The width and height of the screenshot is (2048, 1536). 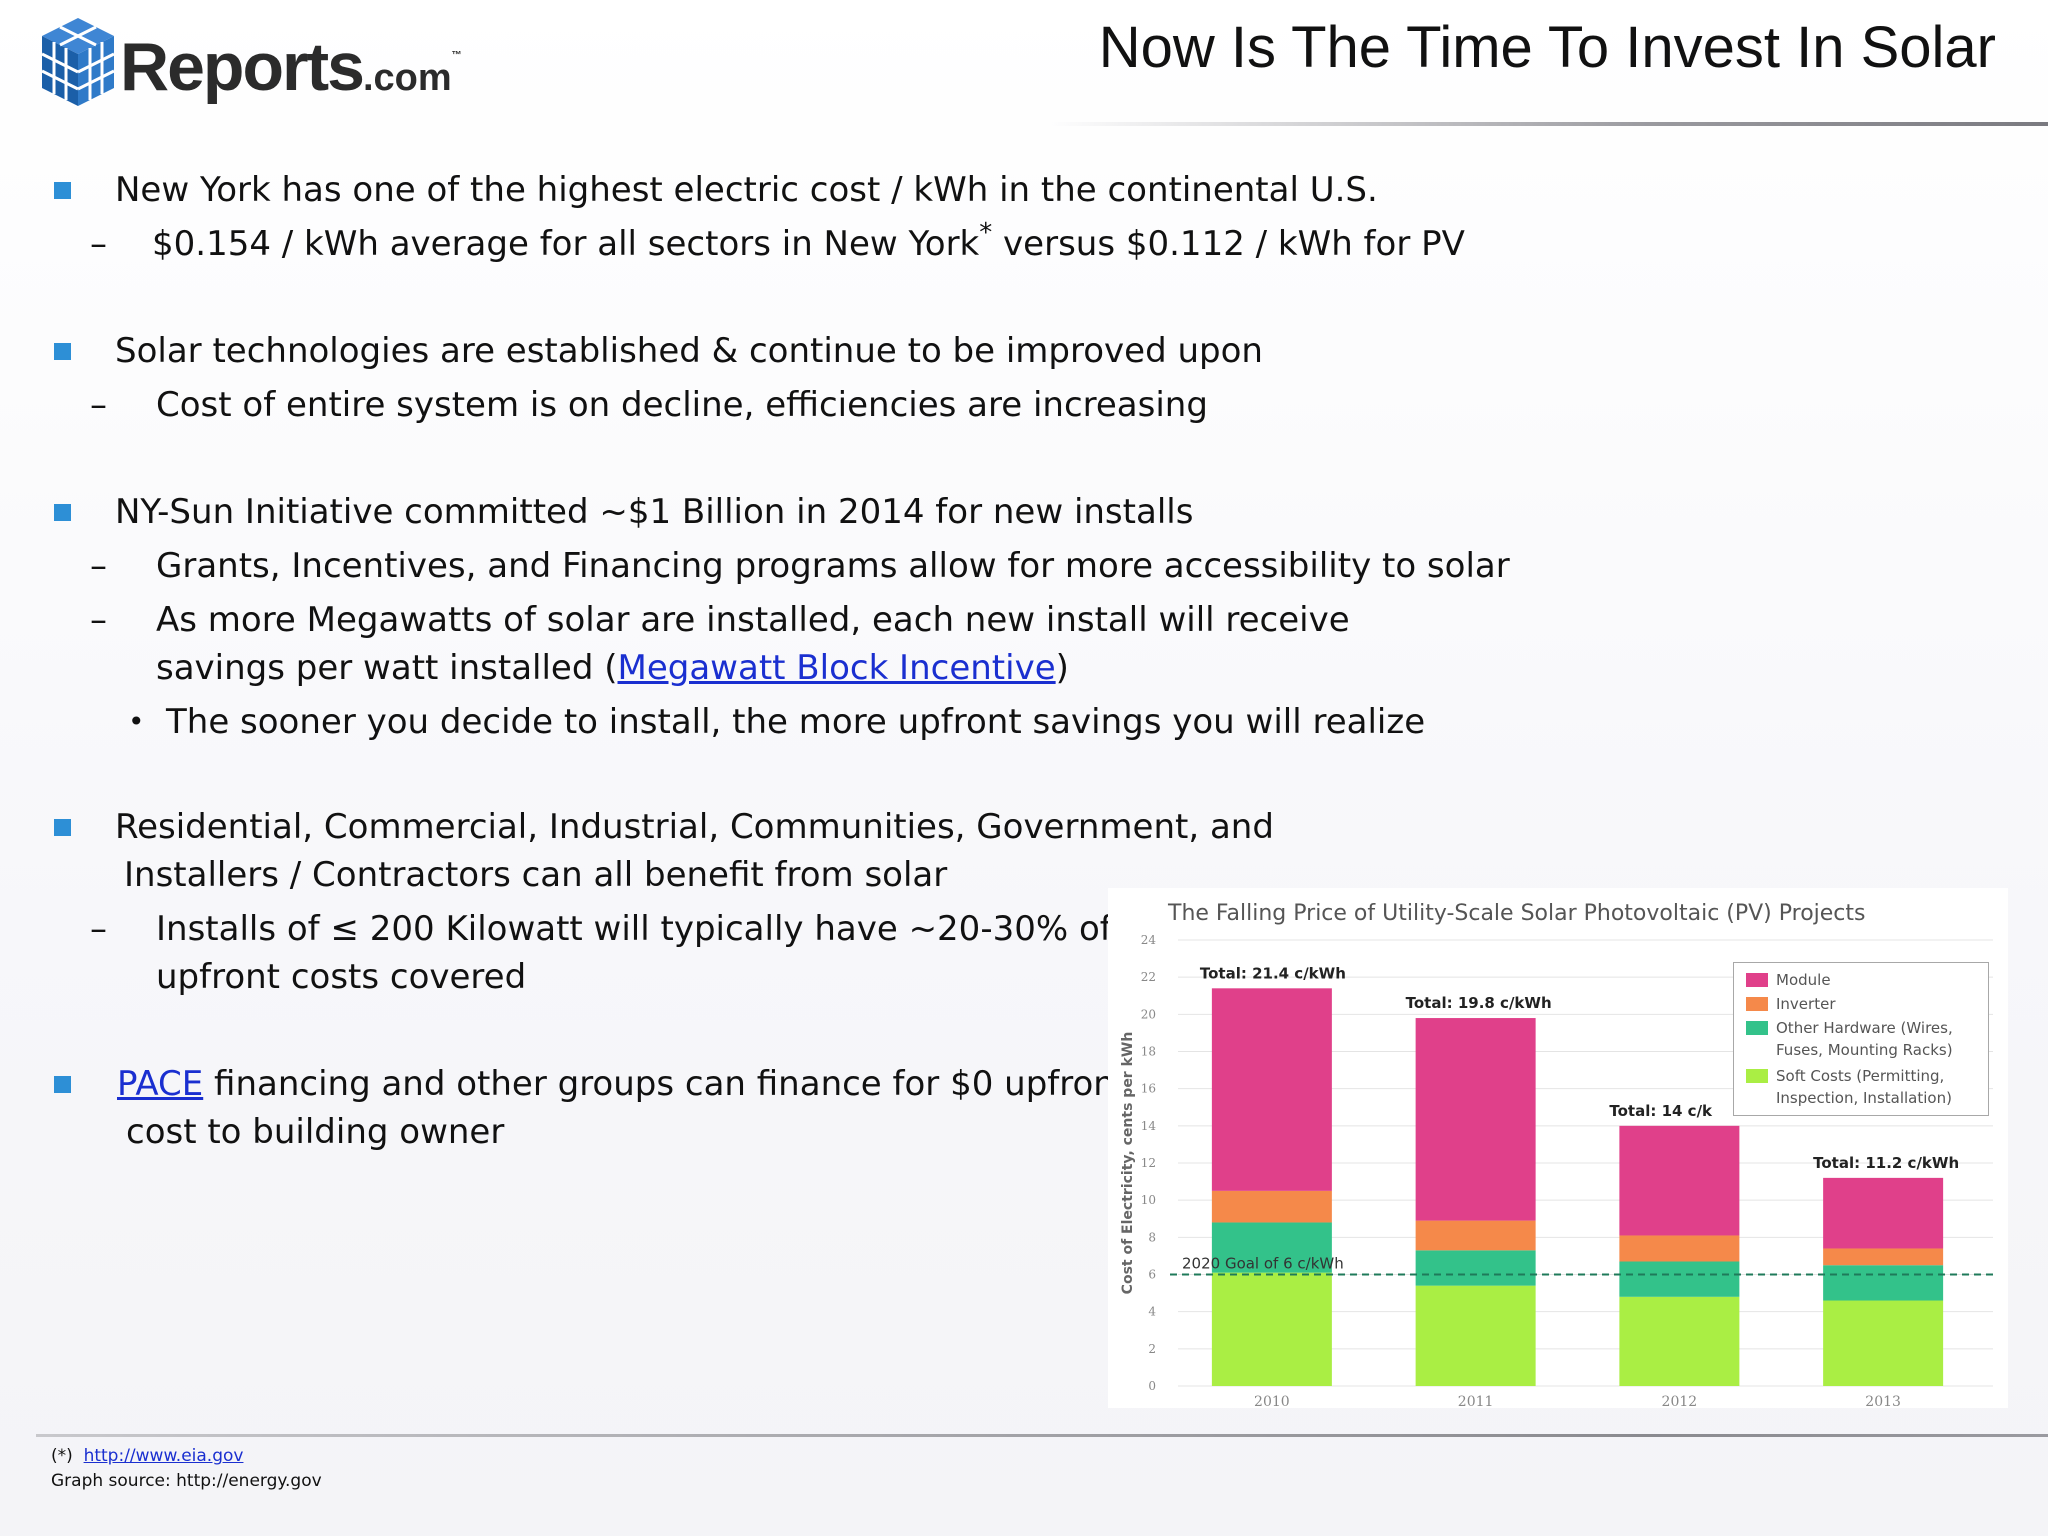 What do you see at coordinates (1149, 940) in the screenshot?
I see `y-tick-label: 24` at bounding box center [1149, 940].